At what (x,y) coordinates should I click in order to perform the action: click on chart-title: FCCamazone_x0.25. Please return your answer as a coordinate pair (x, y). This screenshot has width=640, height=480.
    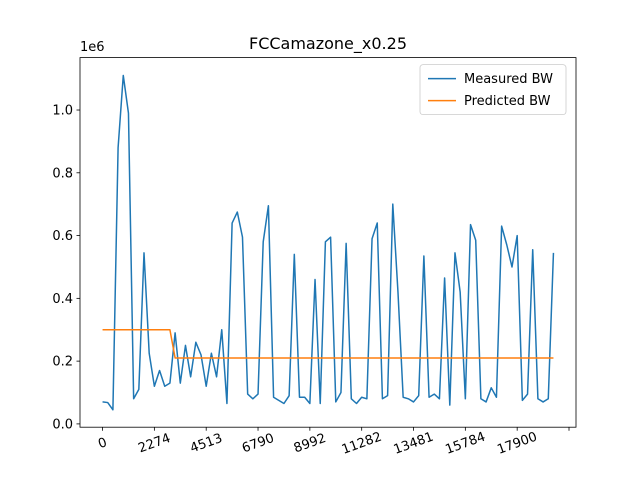
    Looking at the image, I should click on (328, 44).